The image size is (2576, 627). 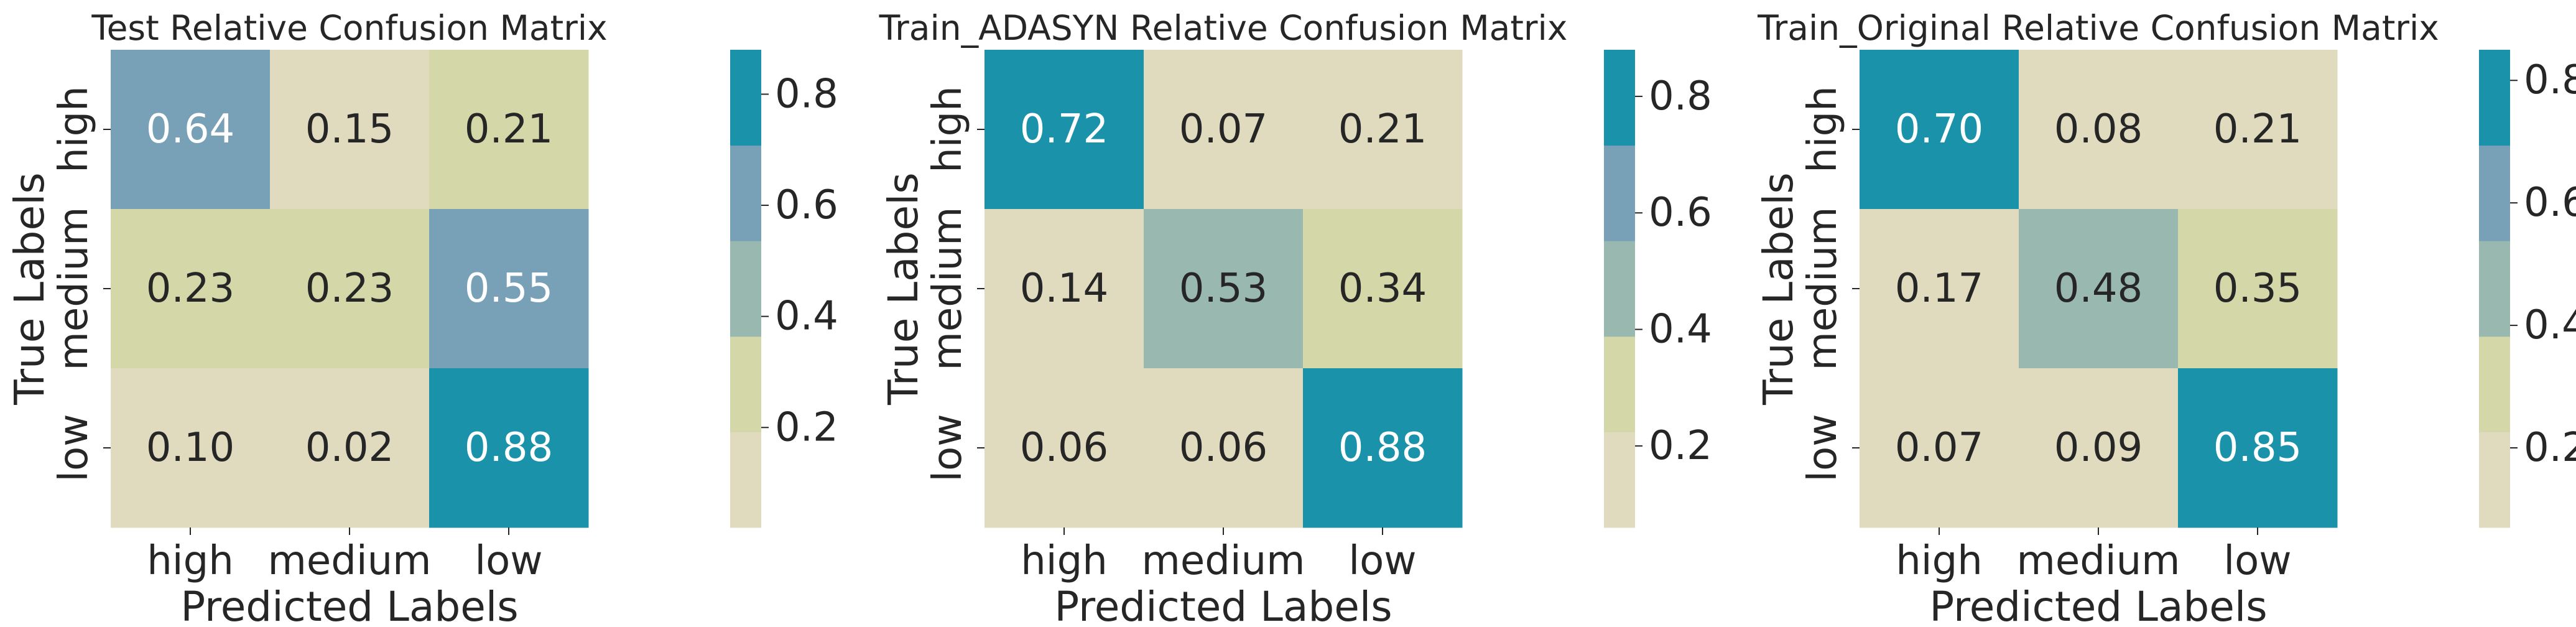 What do you see at coordinates (1223, 28) in the screenshot?
I see `chart-title: Train_ADASYN Relative Confusion Matrix` at bounding box center [1223, 28].